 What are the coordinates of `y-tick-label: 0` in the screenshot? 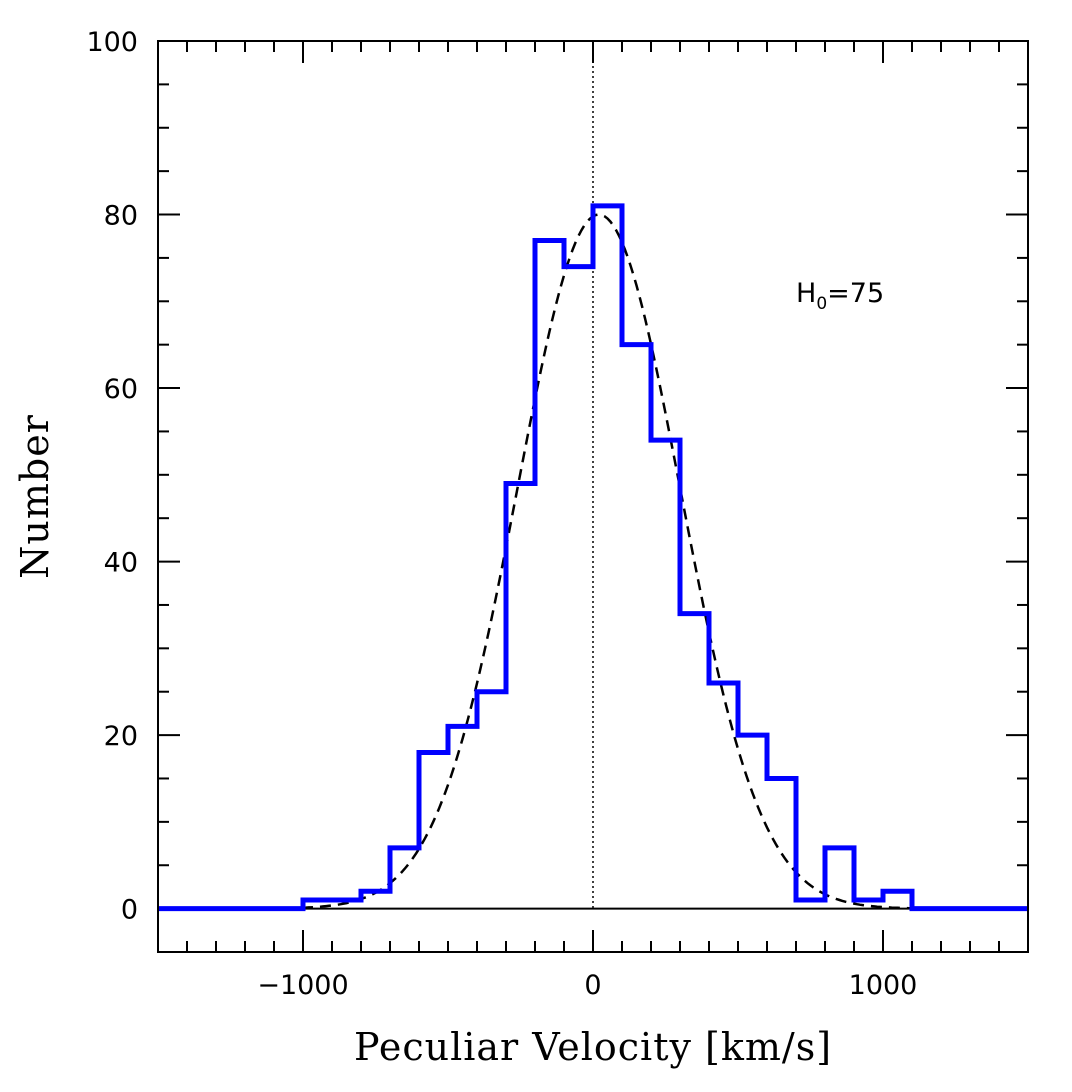 It's located at (129, 910).